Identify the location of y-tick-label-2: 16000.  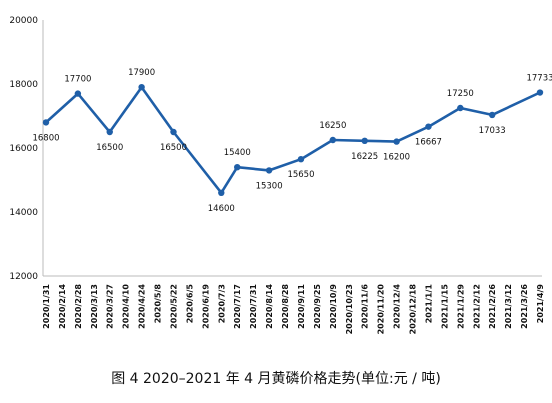
(23, 149).